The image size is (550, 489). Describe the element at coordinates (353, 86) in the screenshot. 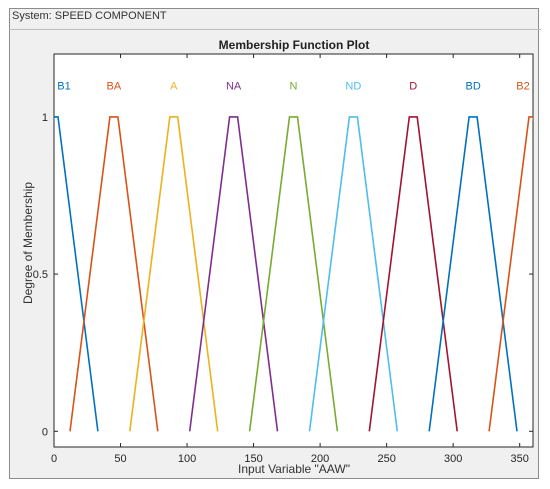

I see `series-label-nd: ND` at that location.